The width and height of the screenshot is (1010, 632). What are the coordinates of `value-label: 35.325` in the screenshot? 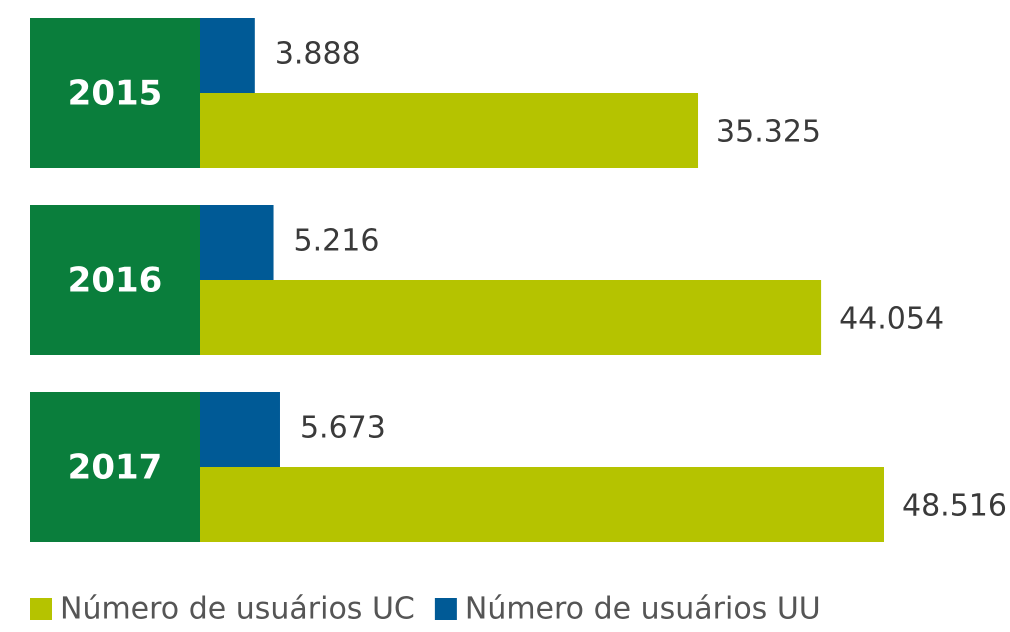 It's located at (768, 132).